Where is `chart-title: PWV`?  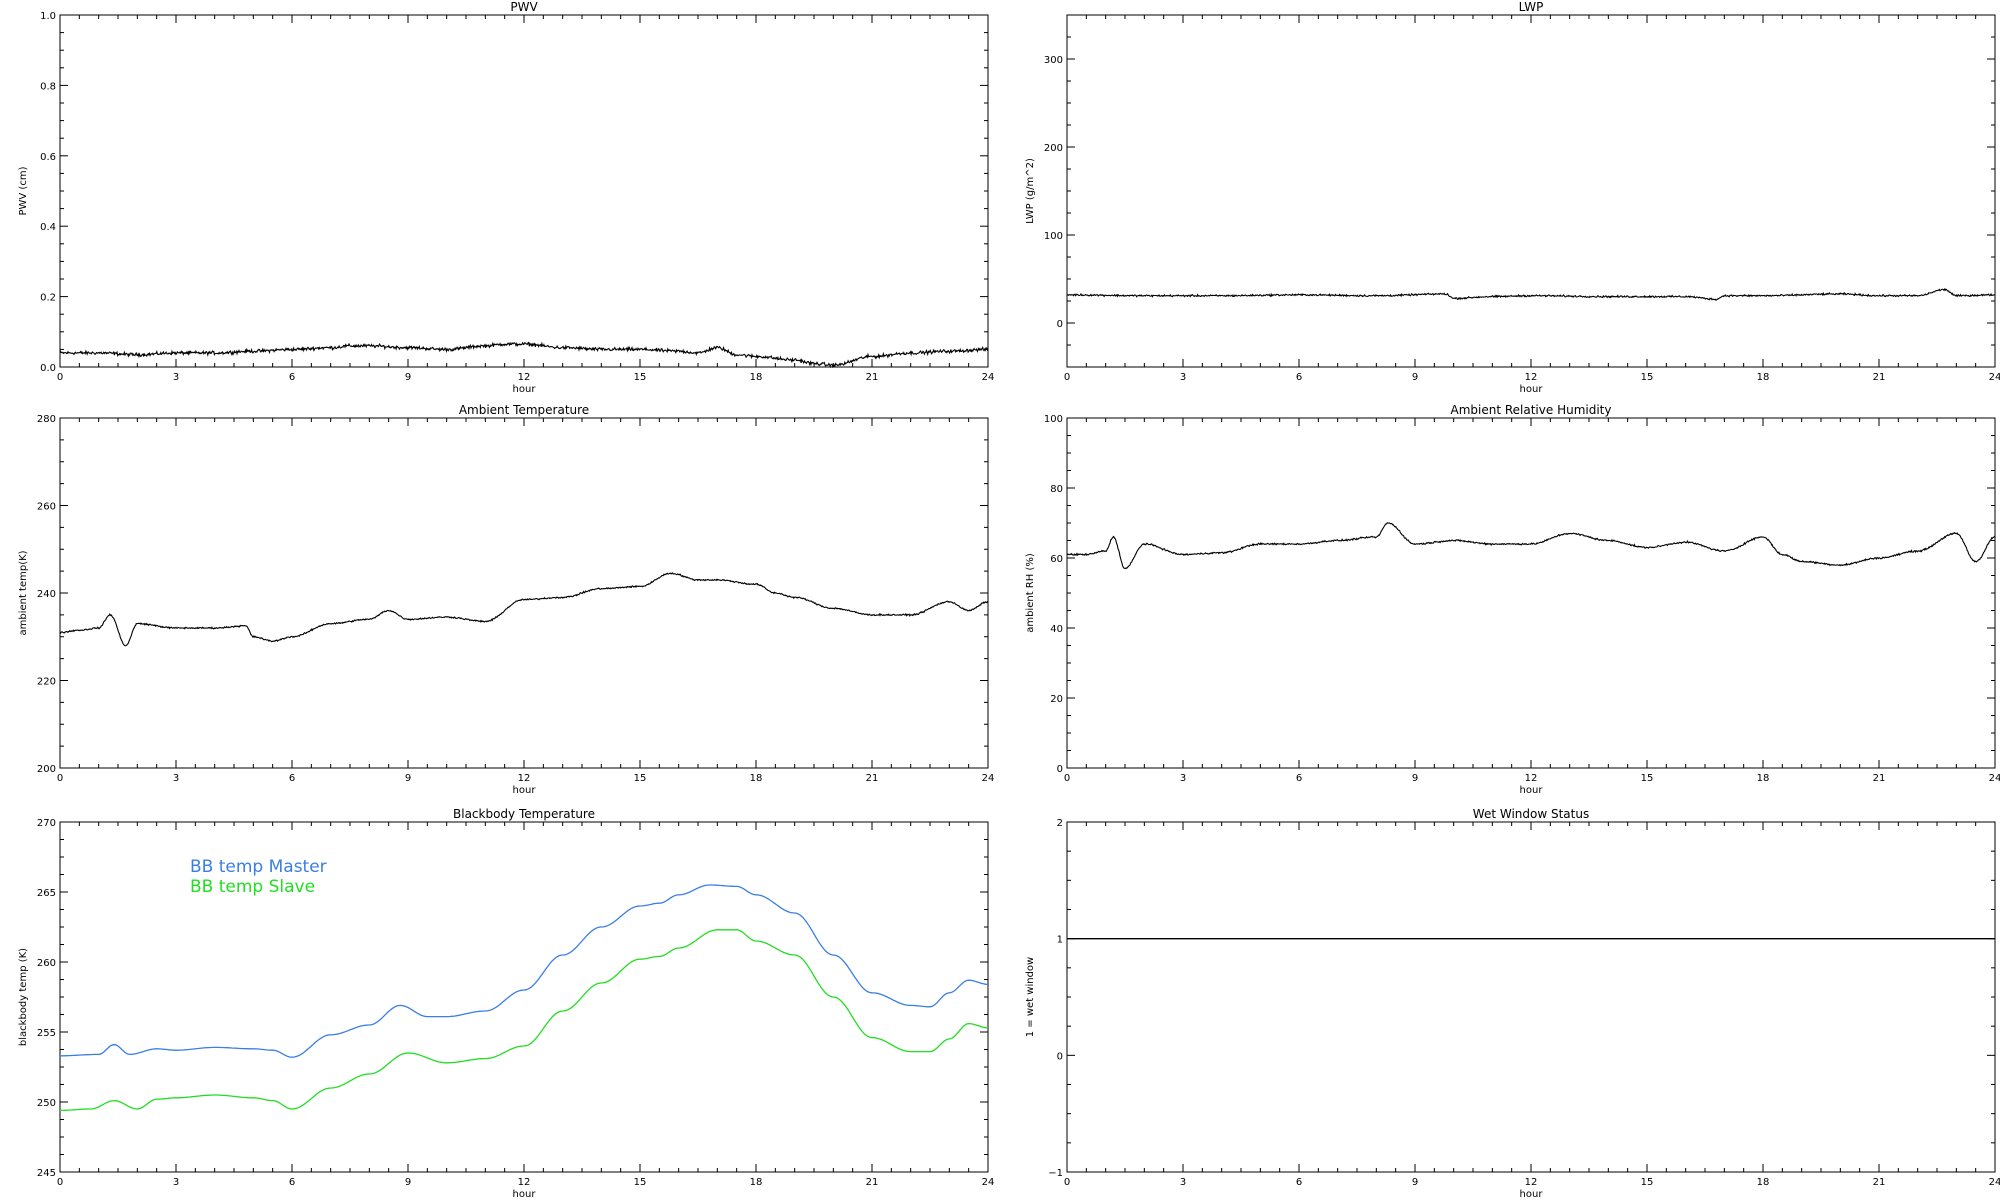 chart-title: PWV is located at coordinates (524, 7).